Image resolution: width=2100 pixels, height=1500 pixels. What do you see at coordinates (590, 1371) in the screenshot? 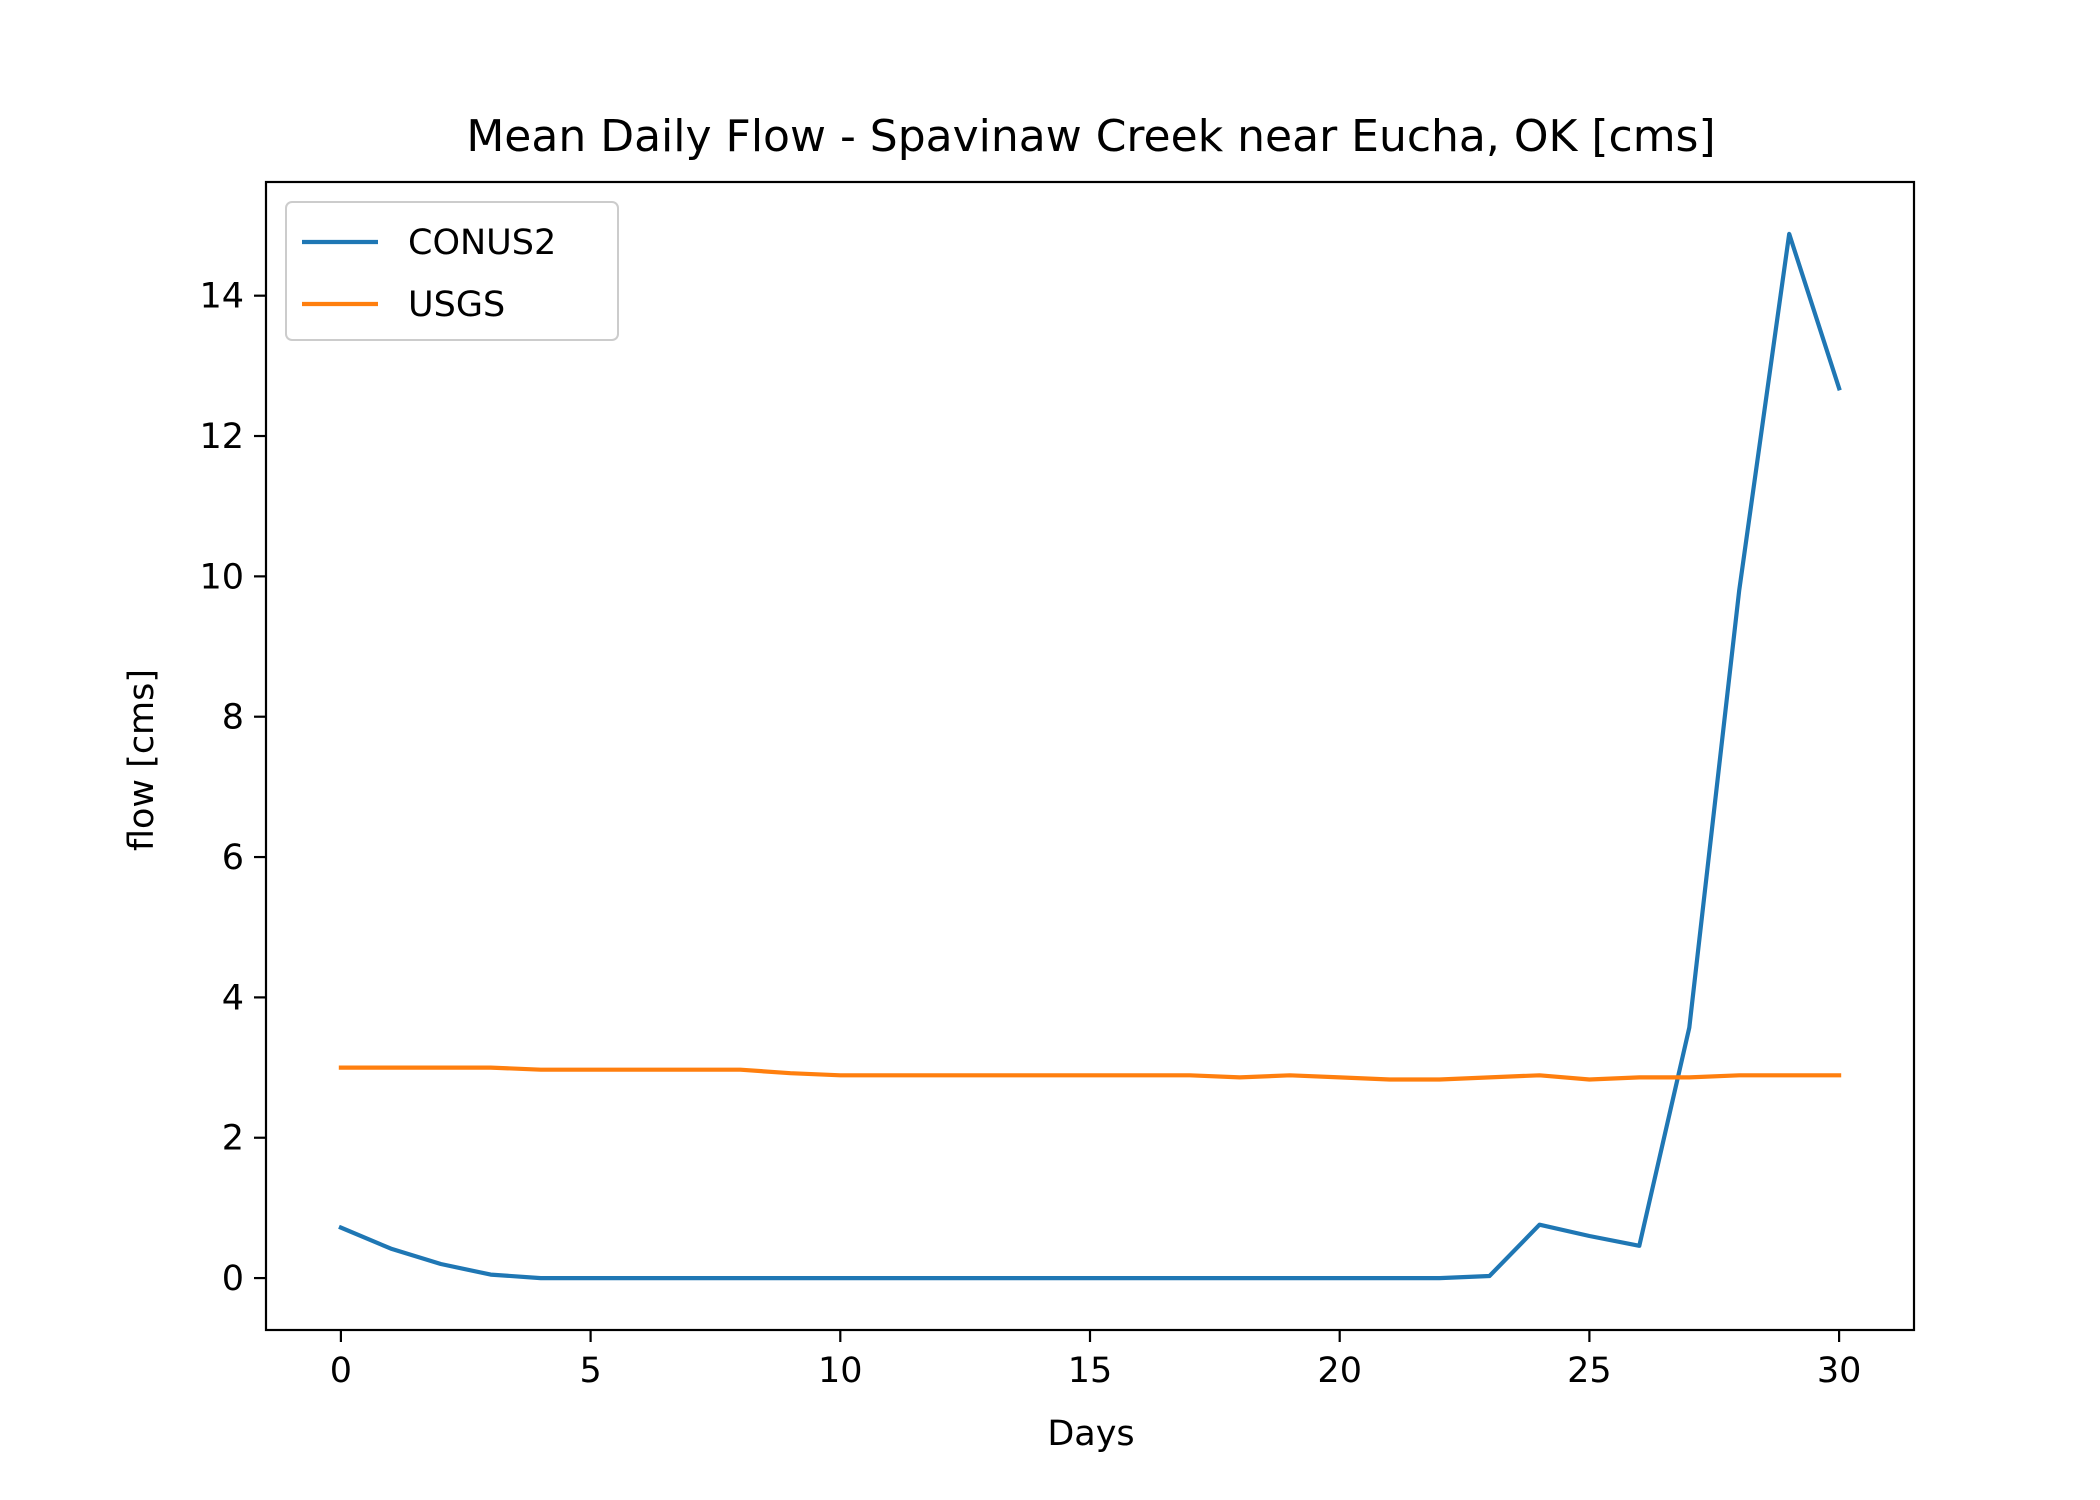
I see `x-tick-label: 5` at bounding box center [590, 1371].